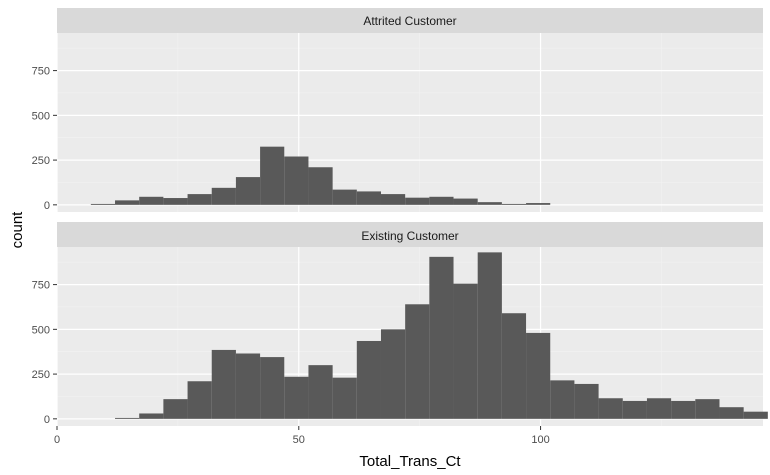 The width and height of the screenshot is (770, 475). What do you see at coordinates (44, 139) in the screenshot?
I see `y-axis-attrited: 0 250 500 750` at bounding box center [44, 139].